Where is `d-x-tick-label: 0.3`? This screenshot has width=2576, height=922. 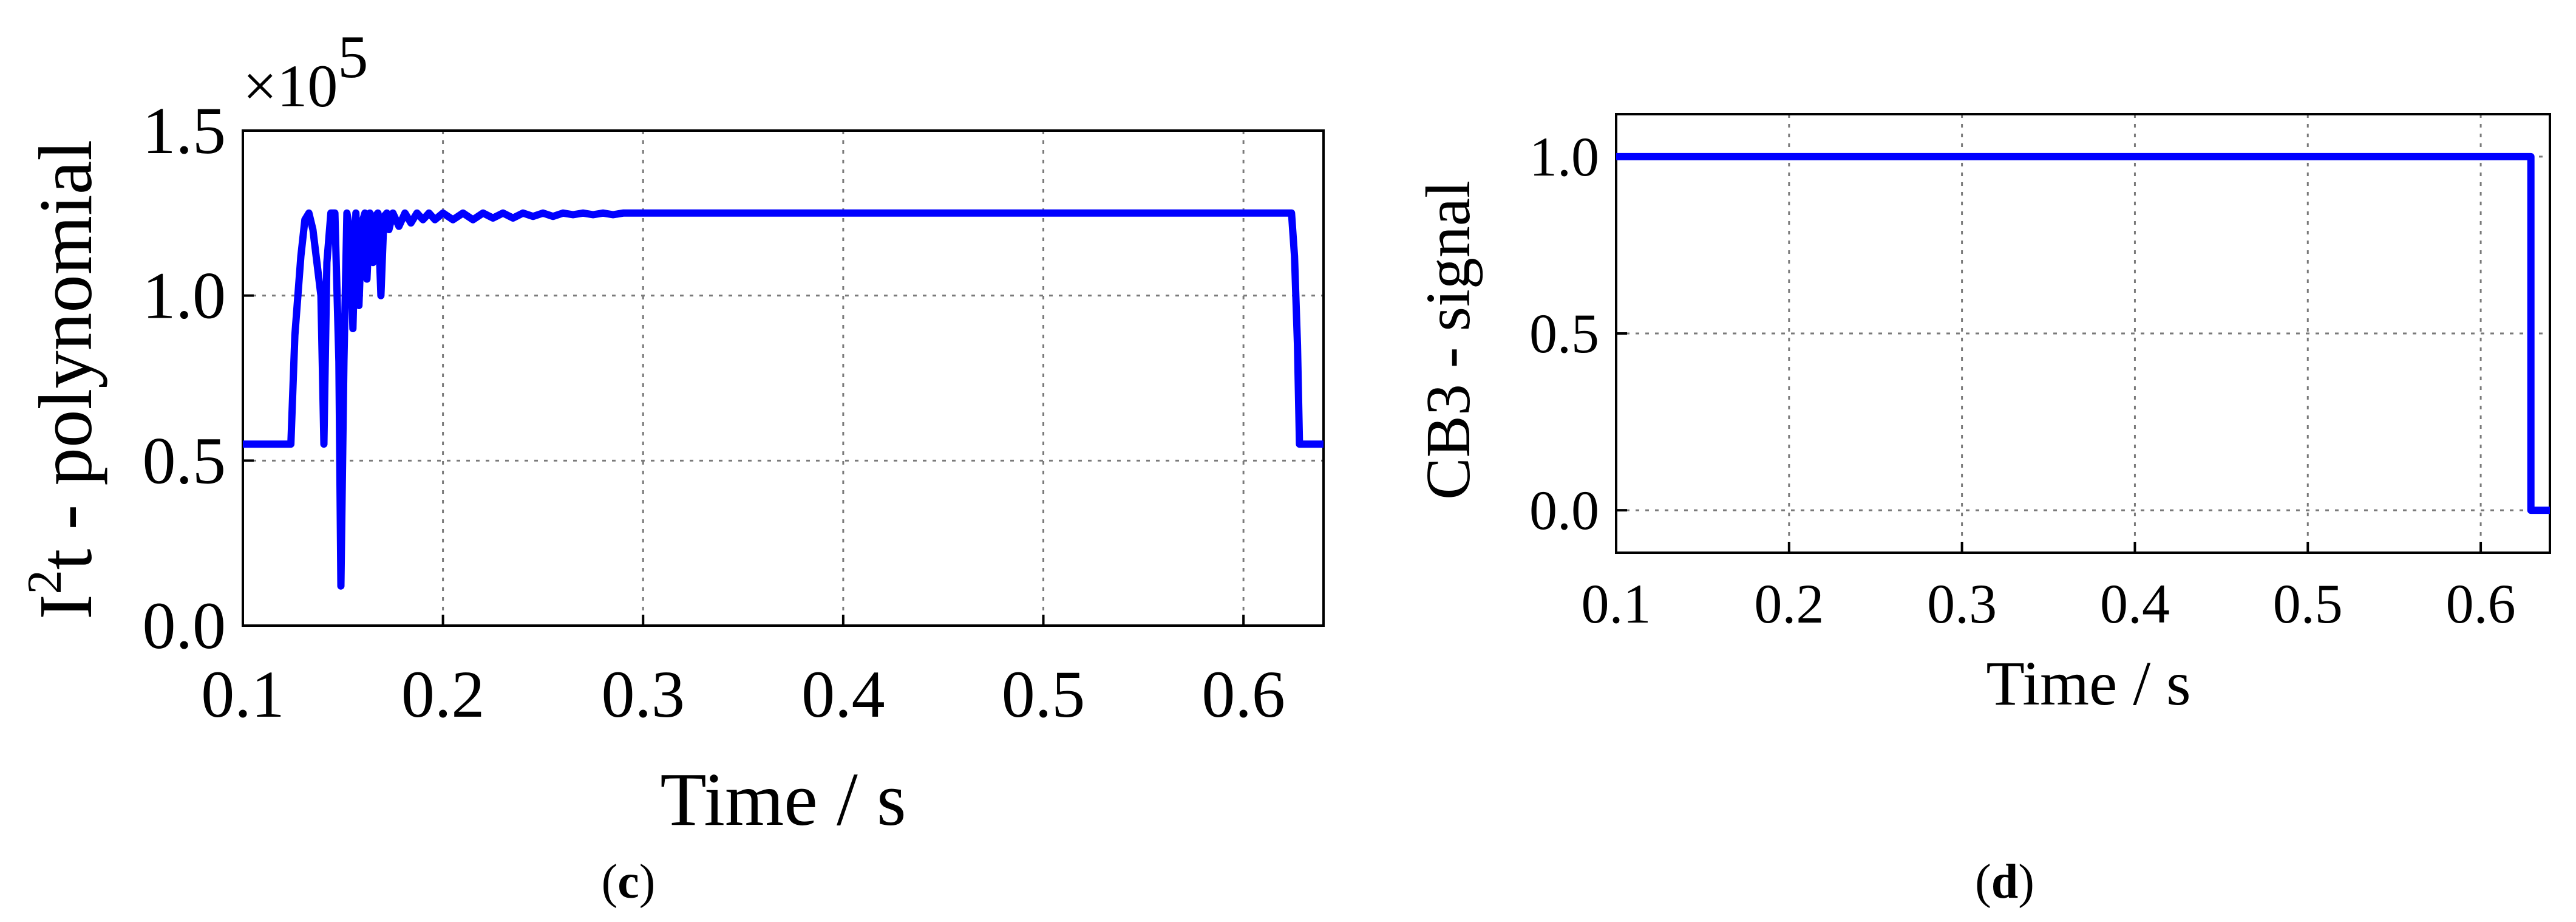
d-x-tick-label: 0.3 is located at coordinates (1962, 604).